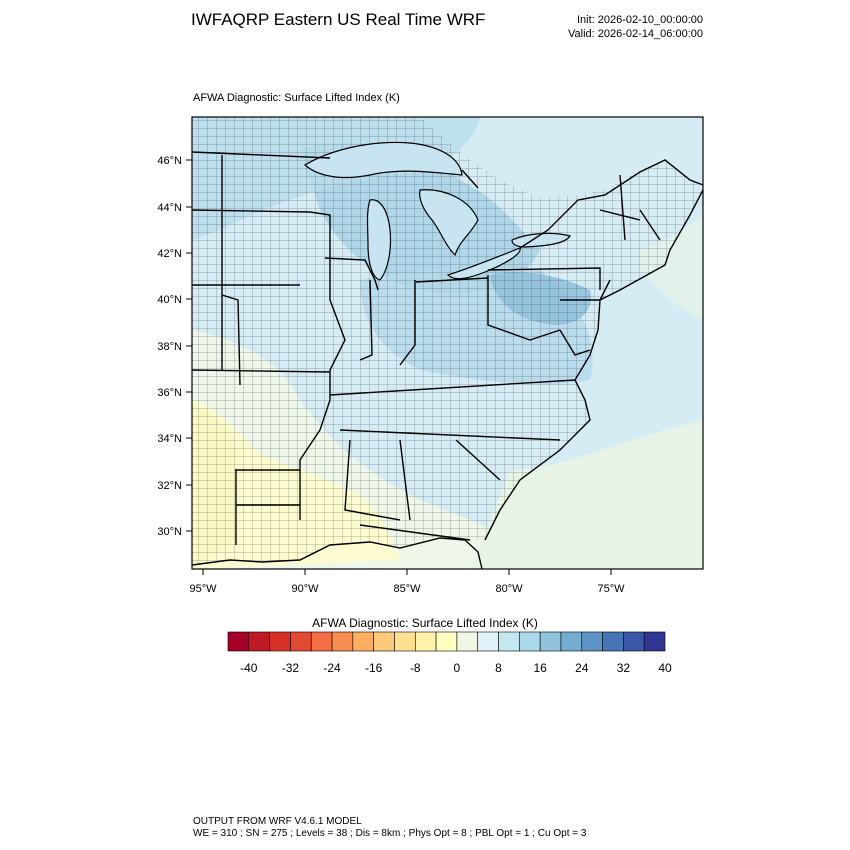  I want to click on colorbar-label: -24, so click(332, 668).